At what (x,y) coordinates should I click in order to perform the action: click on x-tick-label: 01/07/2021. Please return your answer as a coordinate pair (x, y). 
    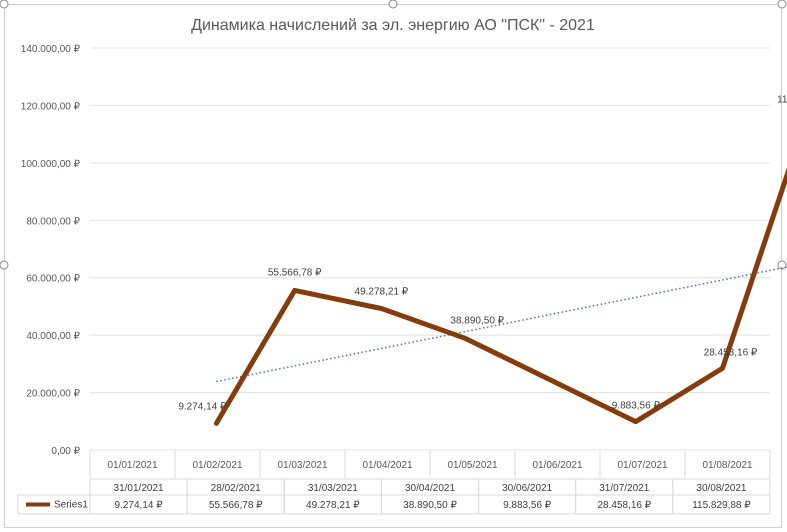
    Looking at the image, I should click on (642, 465).